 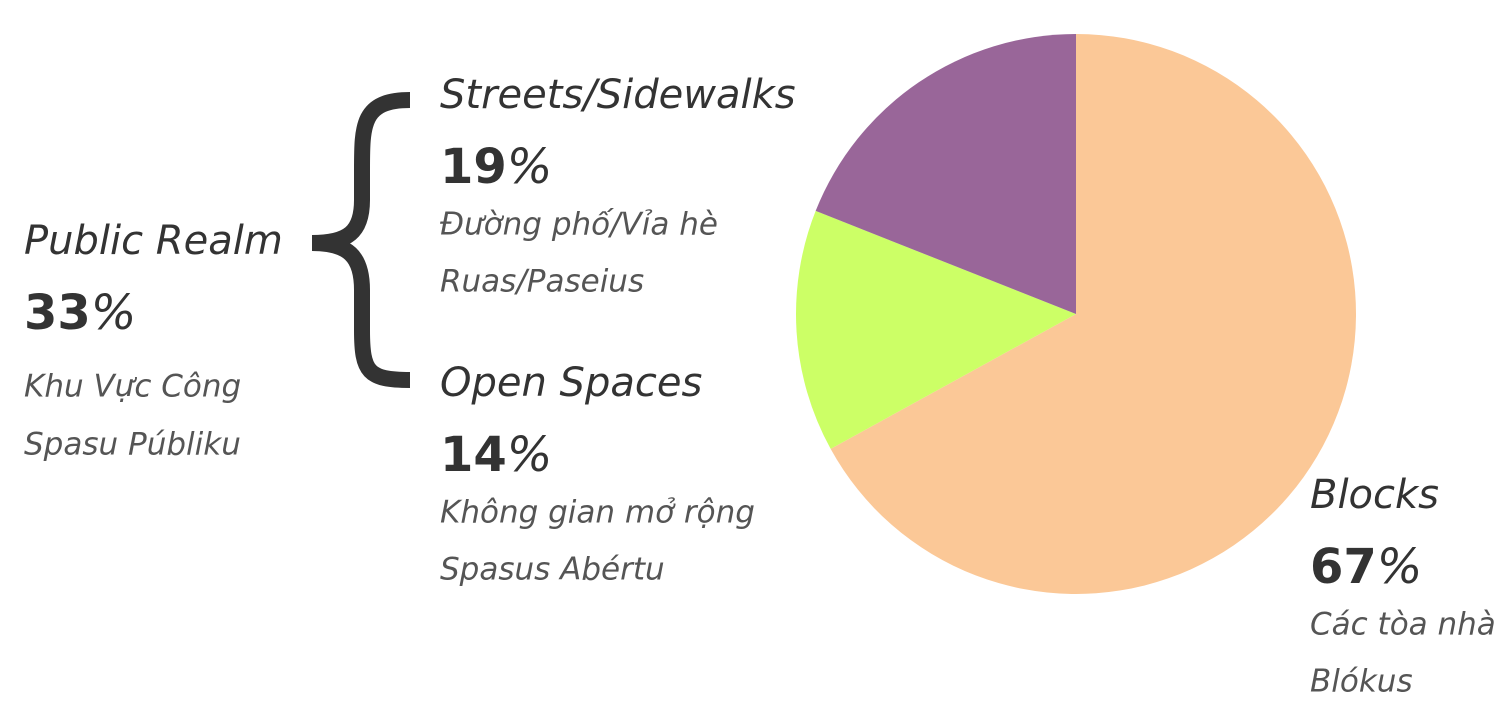 What do you see at coordinates (361, 240) in the screenshot?
I see `group-brace` at bounding box center [361, 240].